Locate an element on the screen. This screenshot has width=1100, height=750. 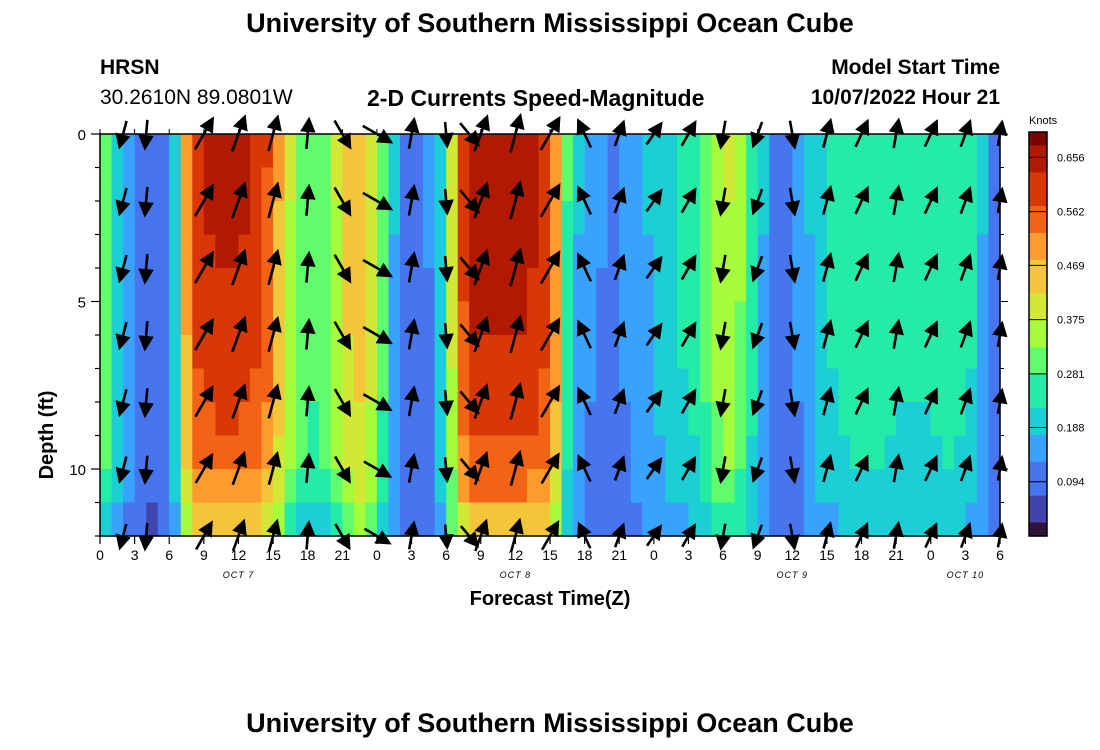
station-coords: 30.2610N 89.0801W is located at coordinates (196, 97).